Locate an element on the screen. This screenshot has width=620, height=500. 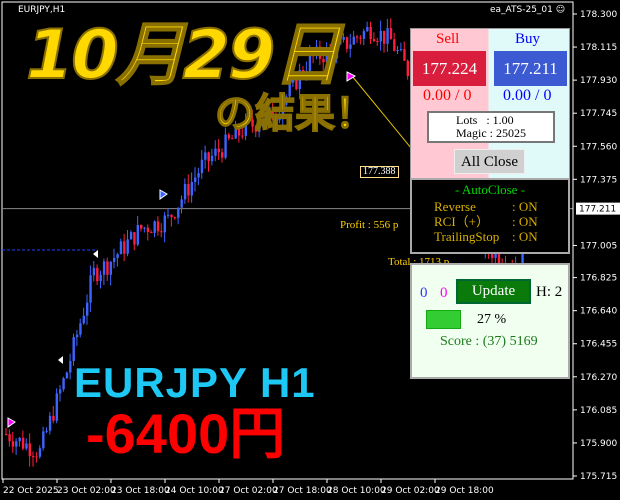
buy-button: 177.211 is located at coordinates (530, 68).